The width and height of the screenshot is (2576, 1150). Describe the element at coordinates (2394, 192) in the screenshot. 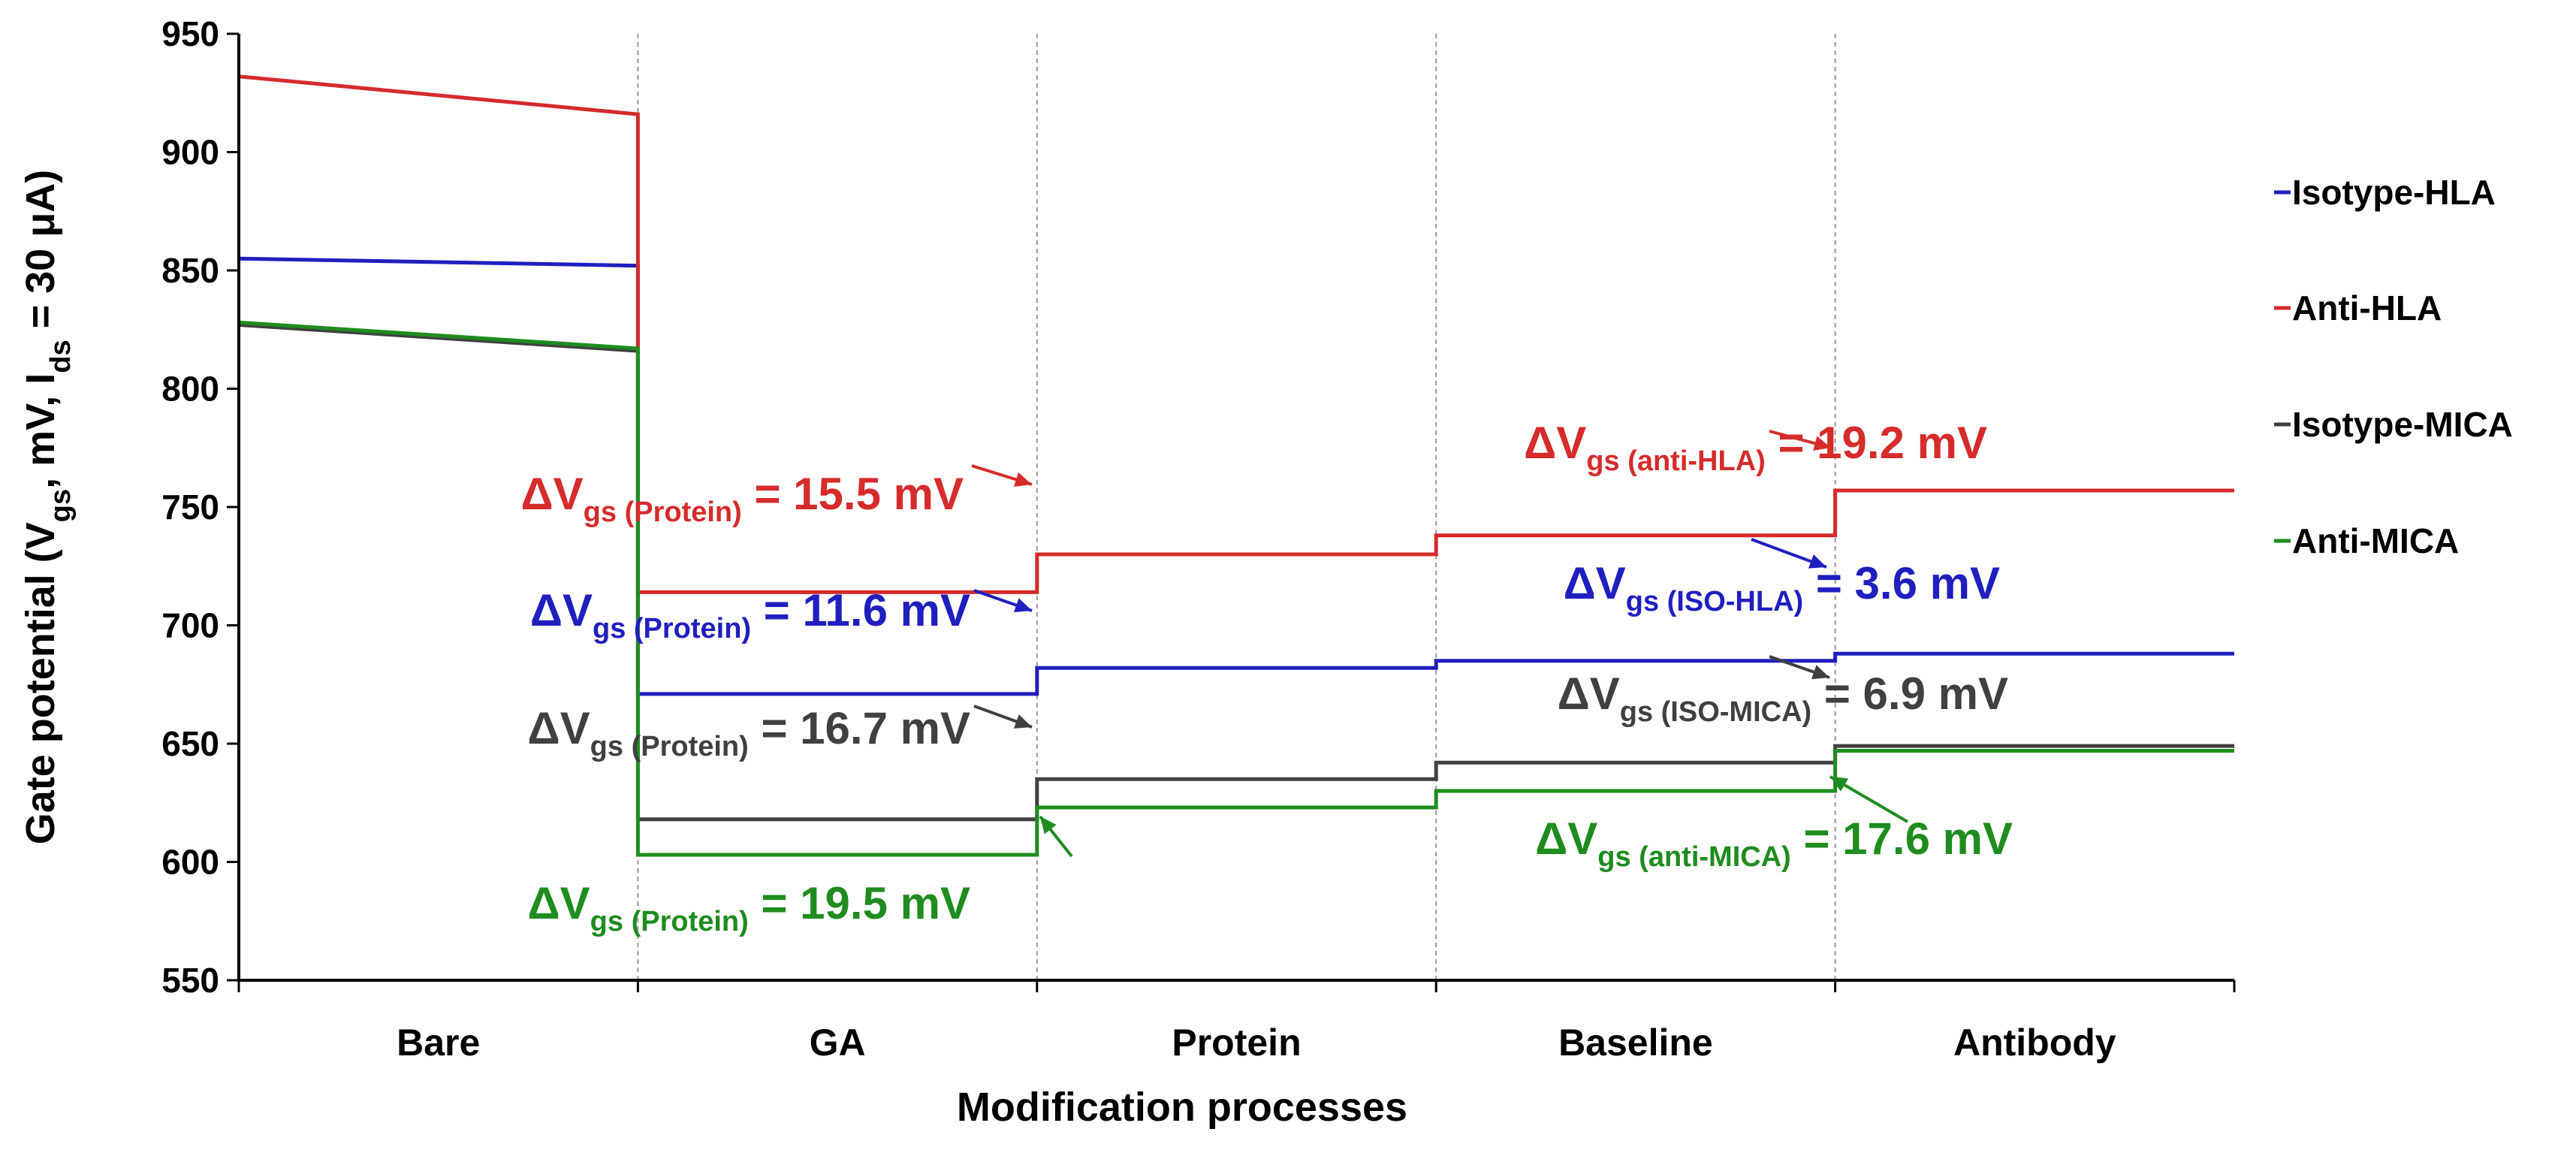

I see `legend-label-isotype-hla: Isotype-HLA` at that location.